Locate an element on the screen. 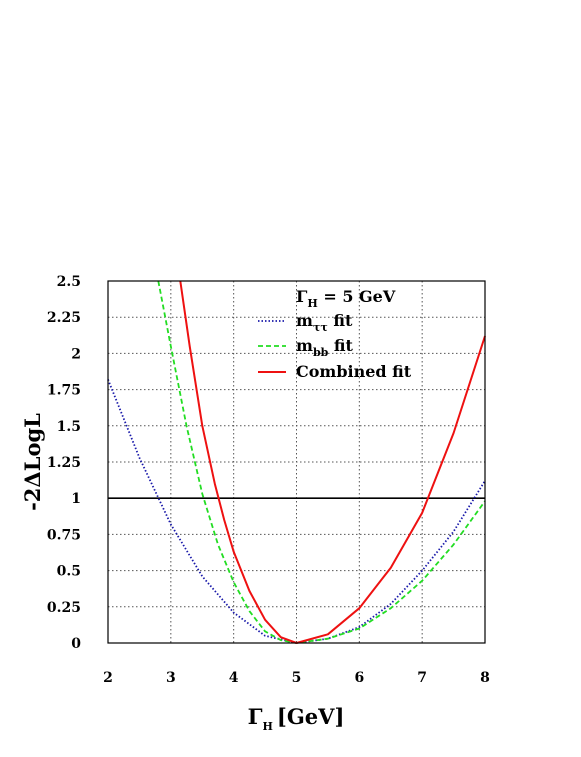 The height and width of the screenshot is (757, 581). y-tick-label: 1.25 is located at coordinates (64, 463).